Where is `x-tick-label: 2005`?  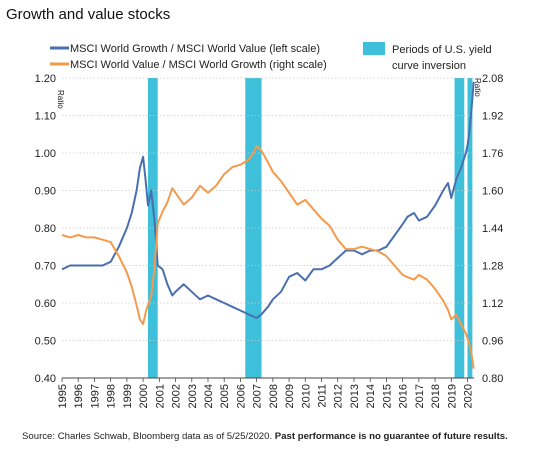 x-tick-label: 2005 is located at coordinates (225, 396).